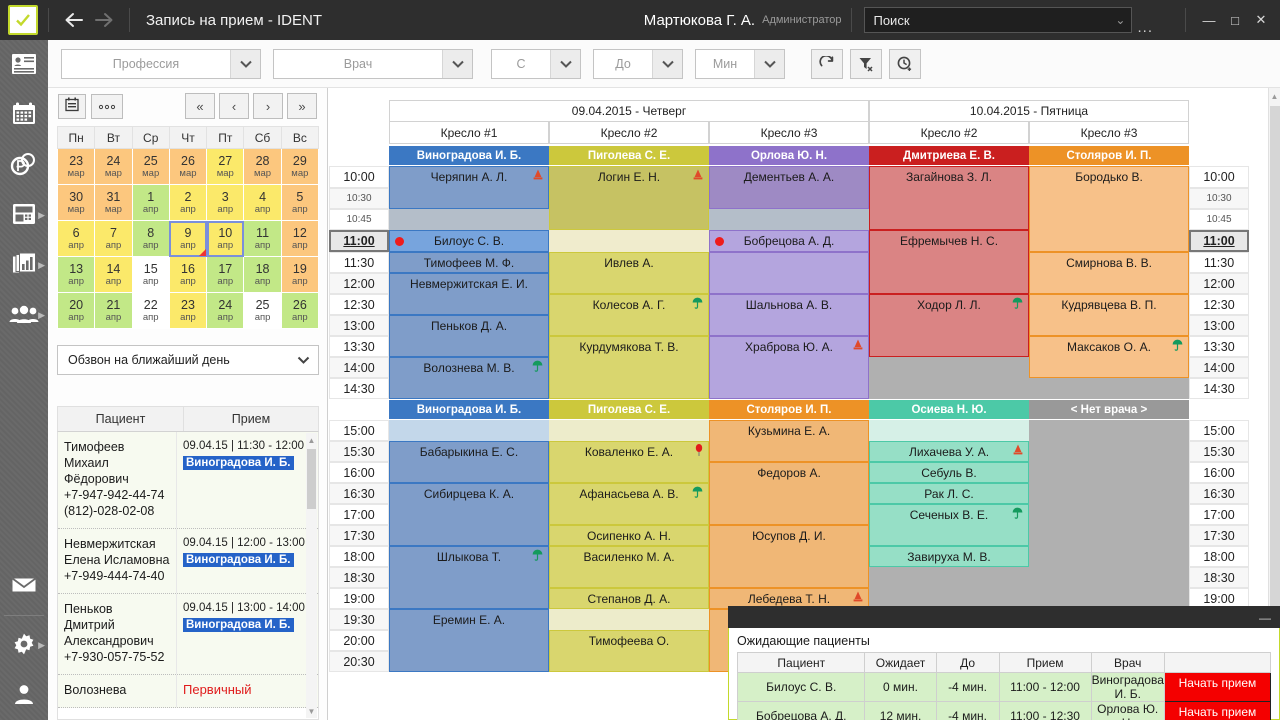 This screenshot has width=1280, height=720. I want to click on close-button: ✕, so click(1261, 19).